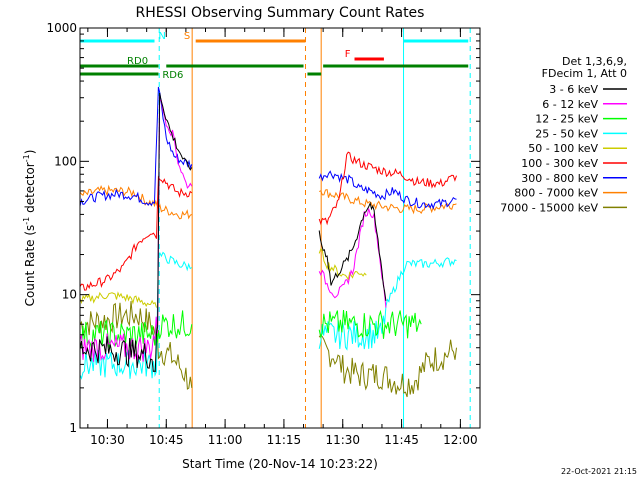  I want to click on legend-label: 25 - 50 keV, so click(566, 133).